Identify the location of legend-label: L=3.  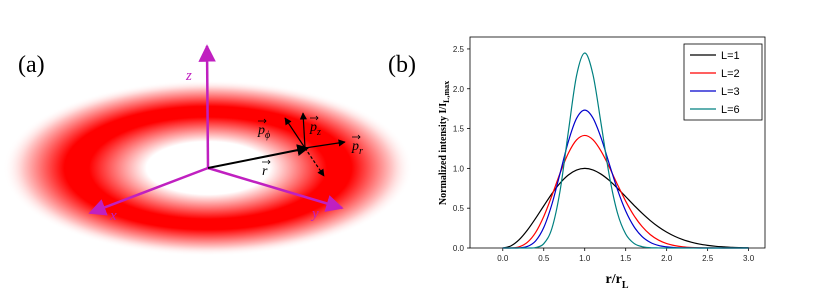
(730, 92).